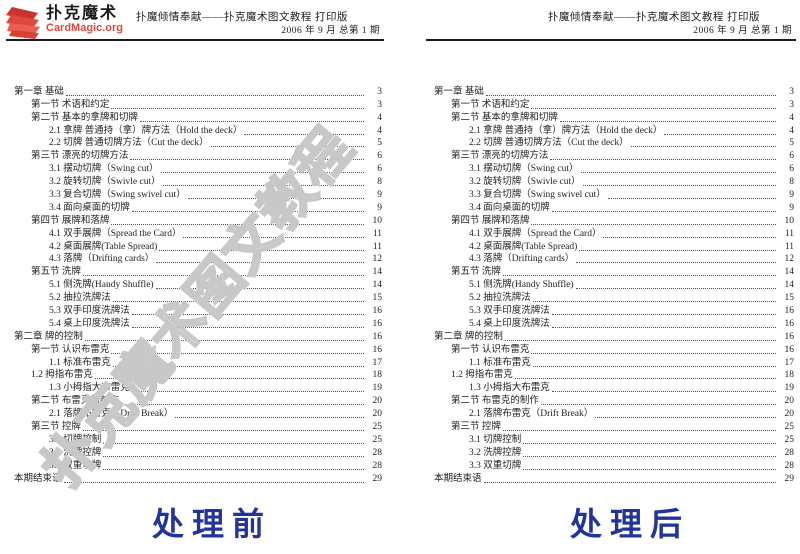 Image resolution: width=800 pixels, height=554 pixels. Describe the element at coordinates (614, 465) in the screenshot. I see `toc-entry: 3.3 双重切牌 28` at that location.